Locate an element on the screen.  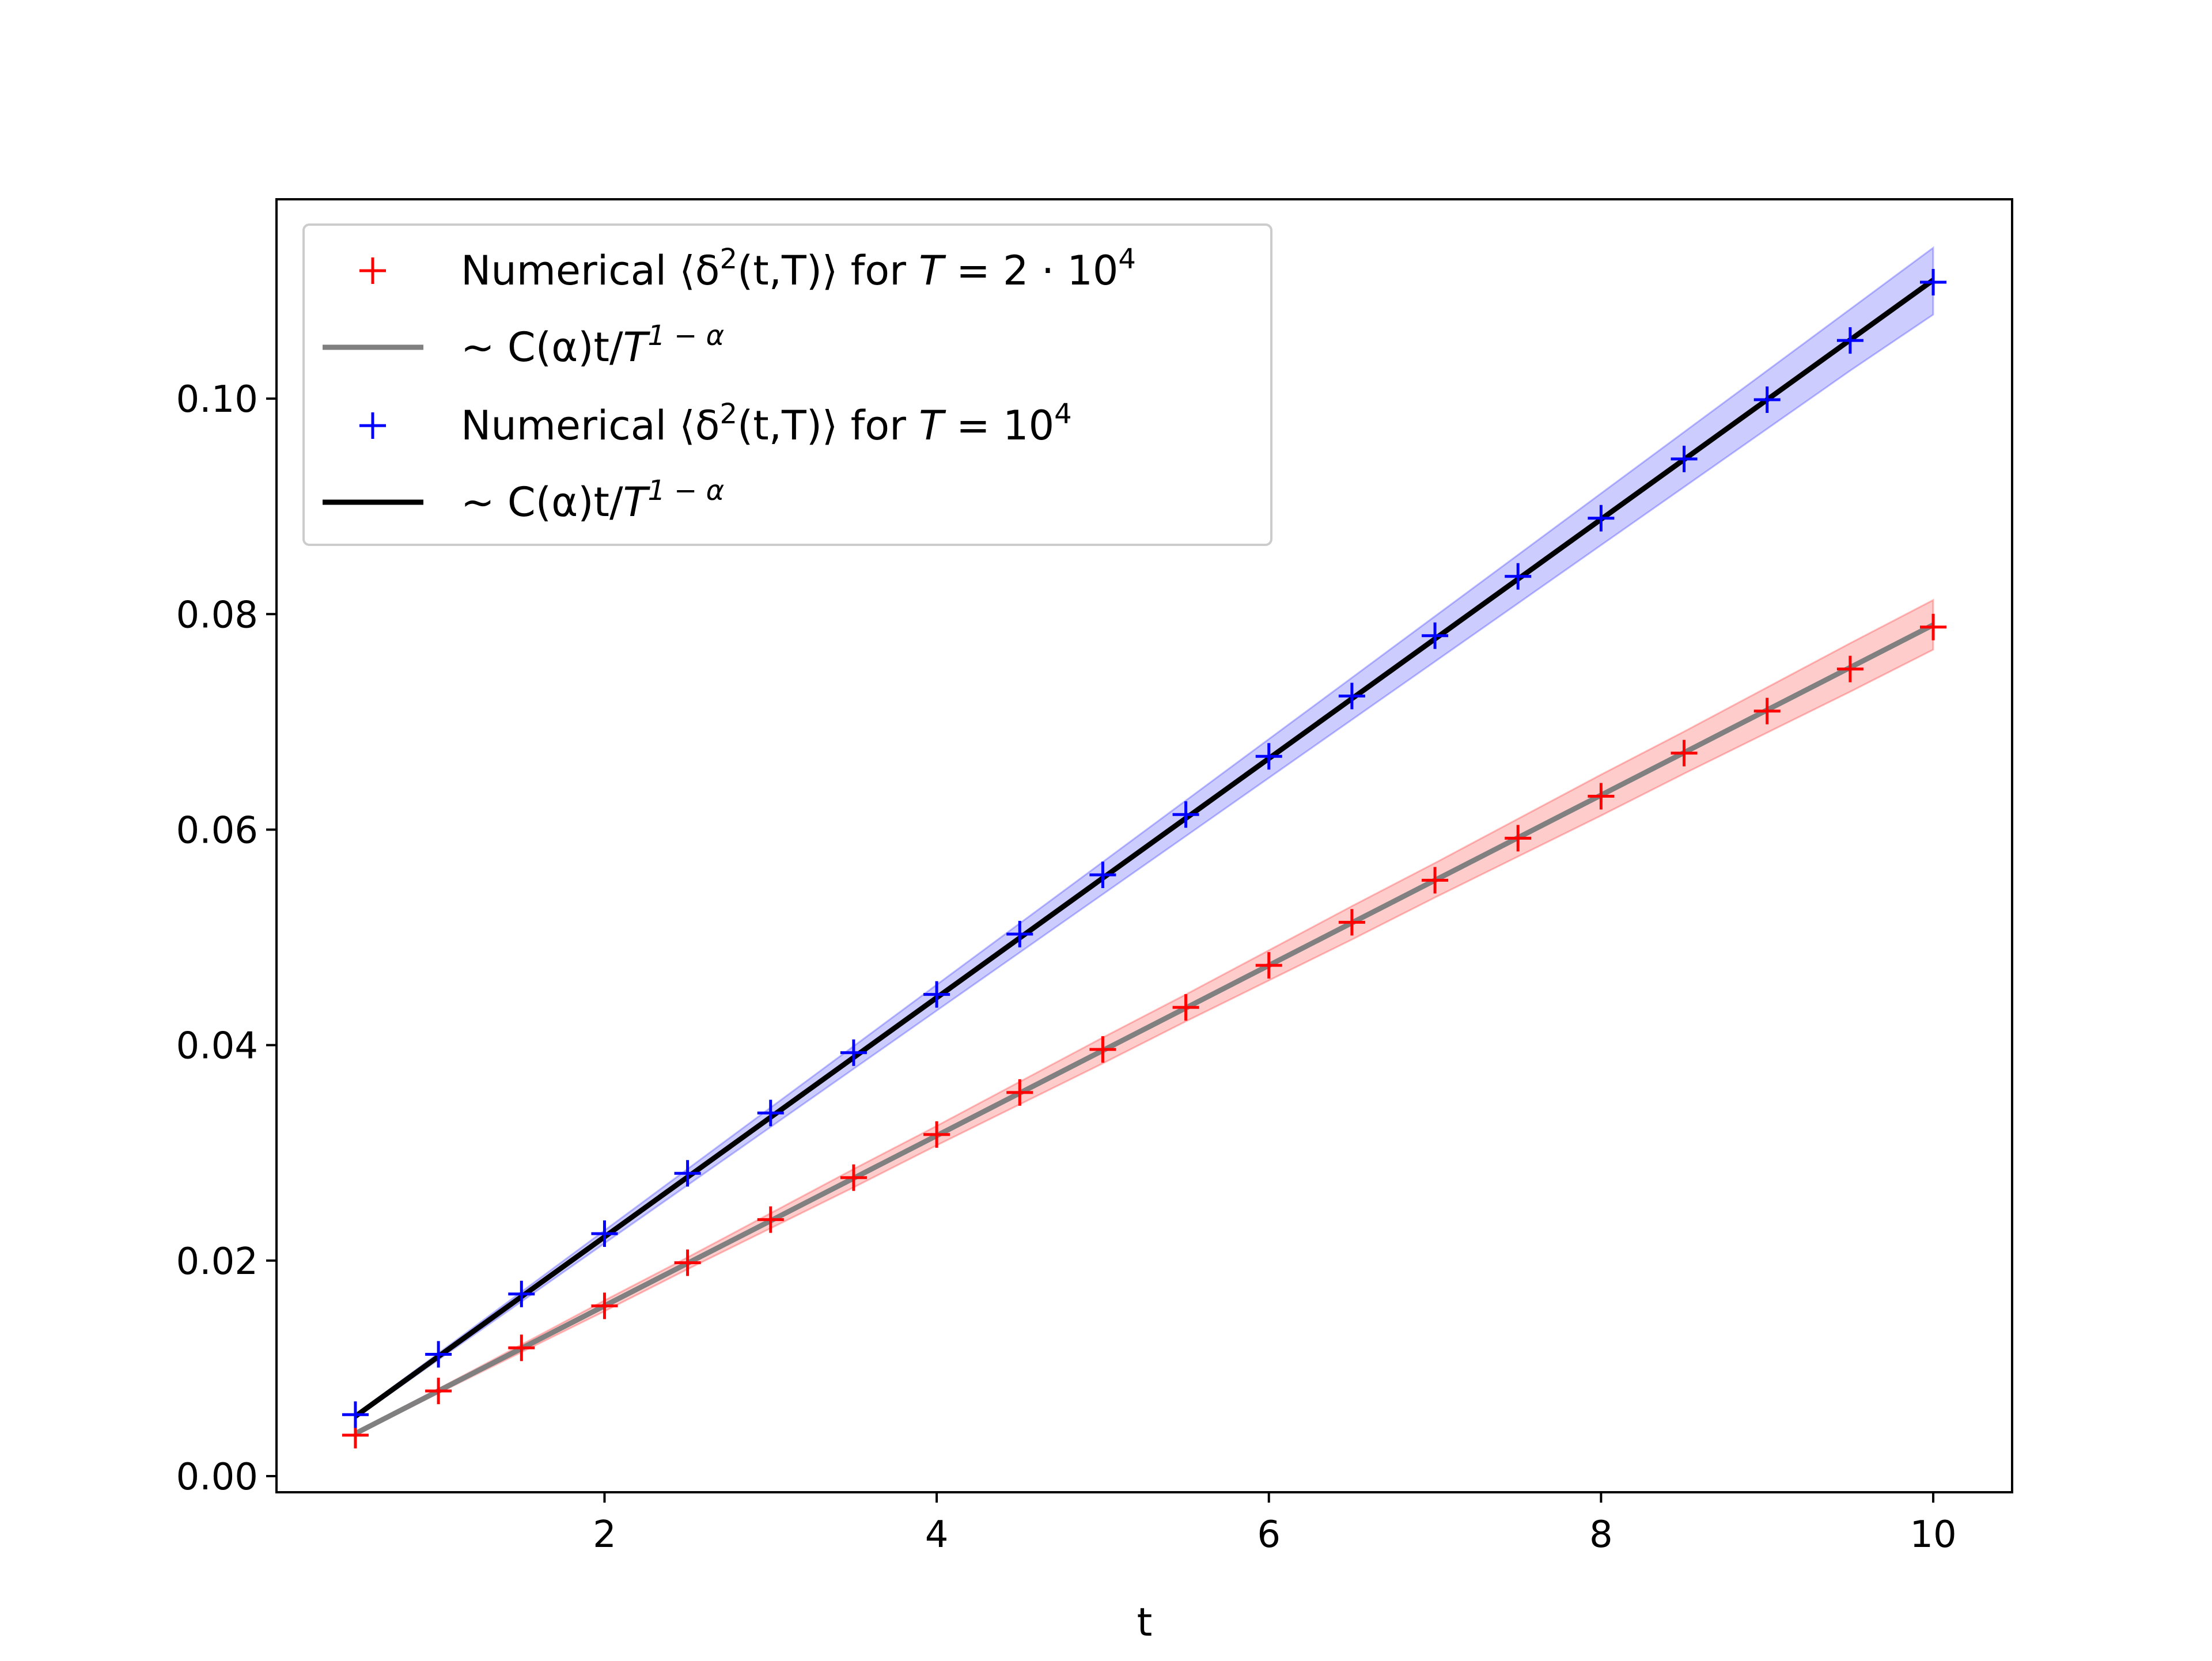
x-axis-ticks: 2 4 6 8 10 is located at coordinates (1275, 1524).